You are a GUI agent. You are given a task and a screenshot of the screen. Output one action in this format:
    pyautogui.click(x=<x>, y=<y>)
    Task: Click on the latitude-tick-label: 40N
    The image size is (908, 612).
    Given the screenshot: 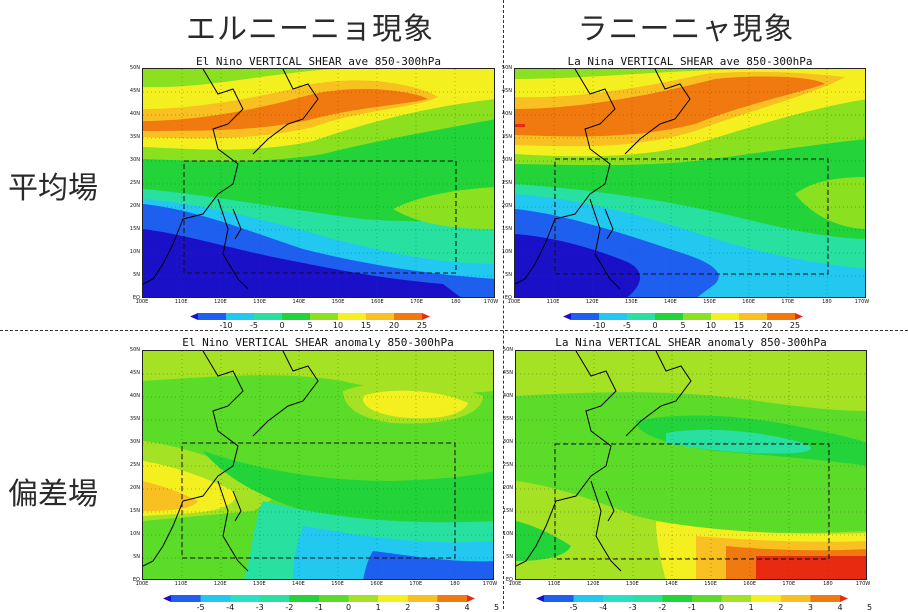 What is the action you would take?
    pyautogui.click(x=507, y=396)
    